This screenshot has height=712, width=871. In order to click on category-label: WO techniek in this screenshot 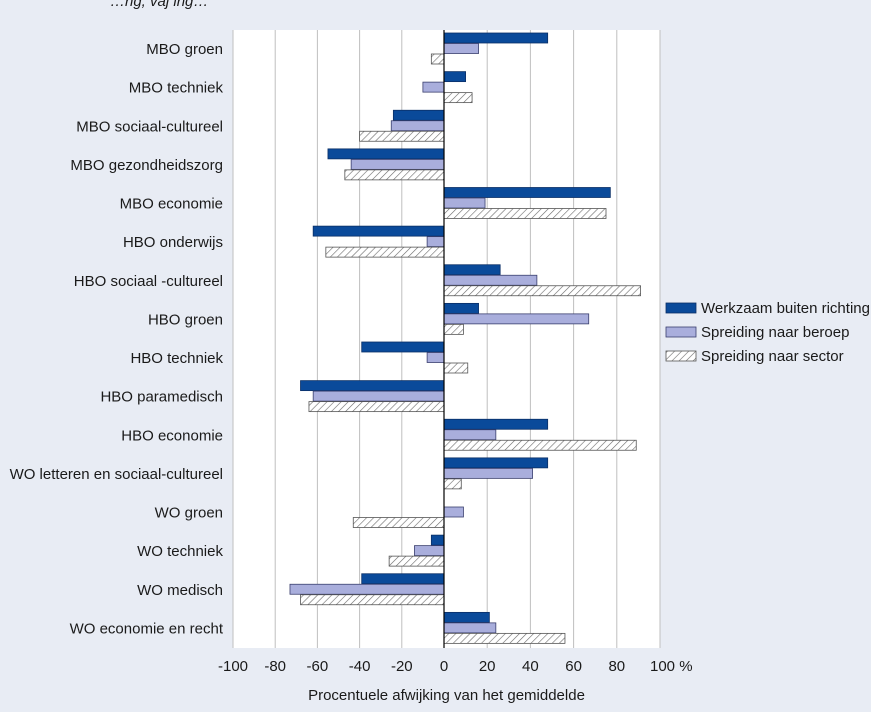, I will do `click(180, 551)`.